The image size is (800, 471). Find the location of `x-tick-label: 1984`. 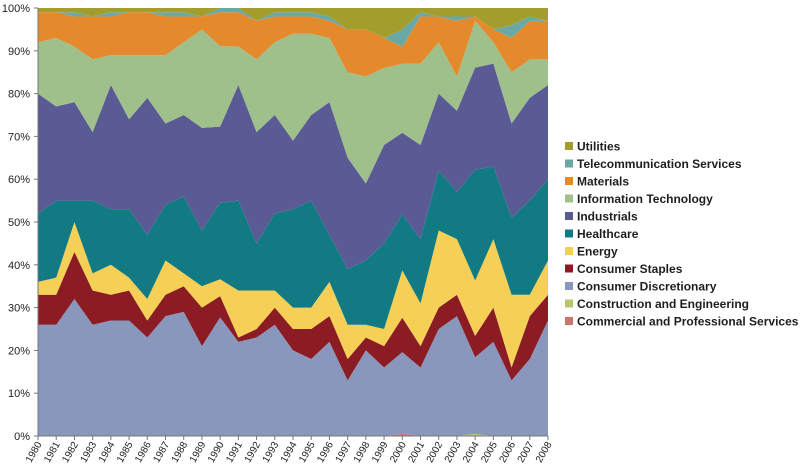

x-tick-label: 1984 is located at coordinates (107, 452).